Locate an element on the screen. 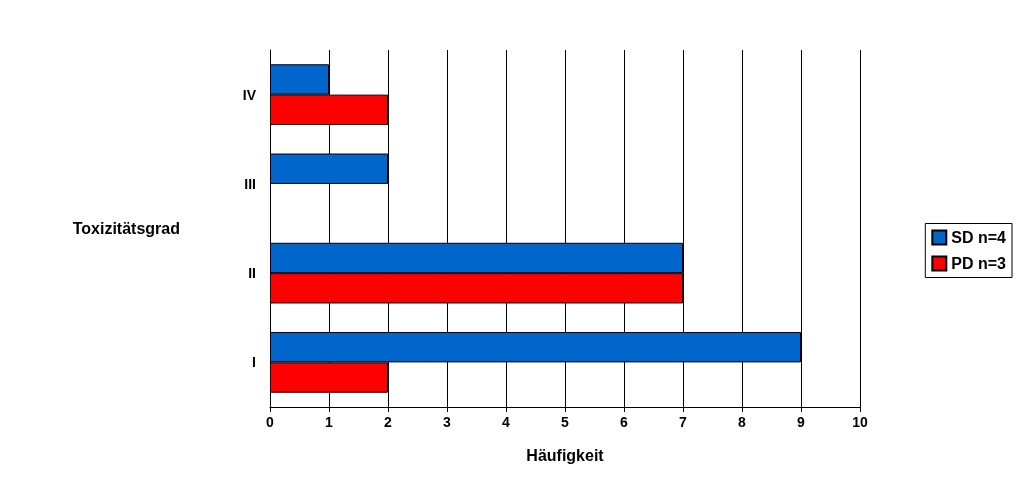 This screenshot has height=501, width=1024. legend-label: SD n=4 is located at coordinates (979, 237).